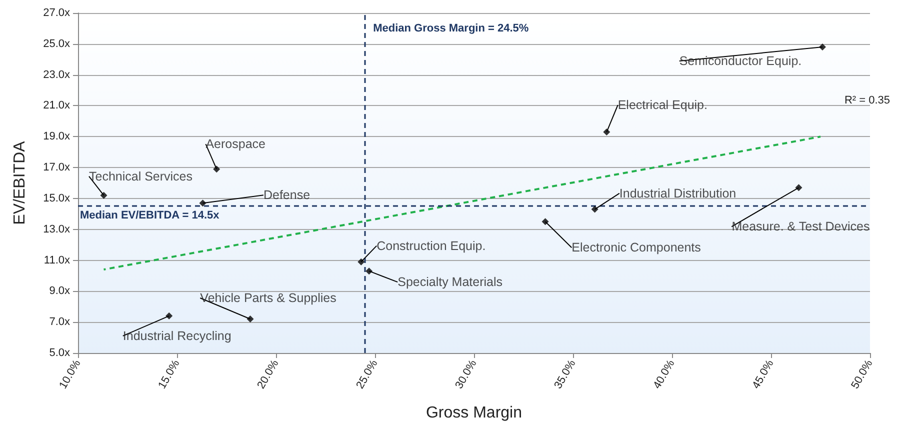  I want to click on annotation: Vehicle Parts & Supplies, so click(268, 298).